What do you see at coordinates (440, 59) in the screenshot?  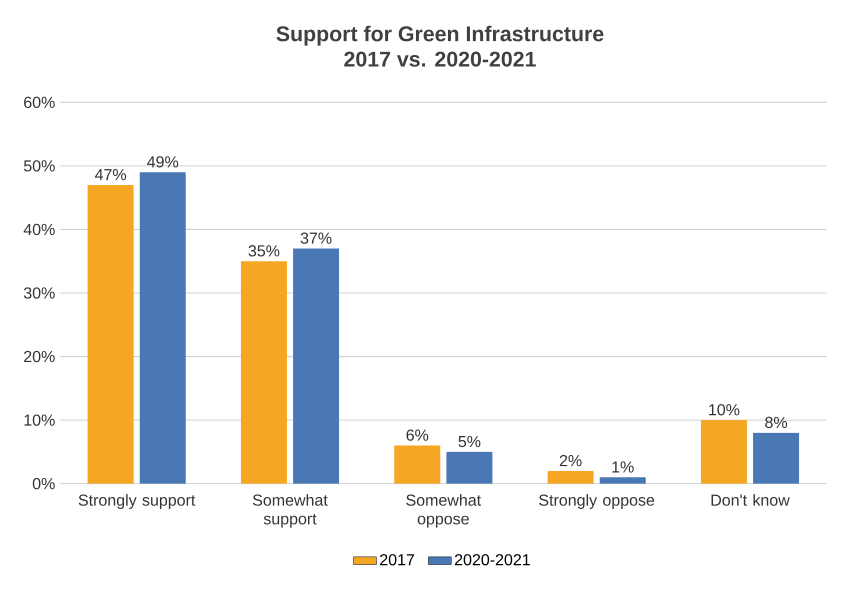 I see `chart-subtitle: 2017 vs. 2020-2021` at bounding box center [440, 59].